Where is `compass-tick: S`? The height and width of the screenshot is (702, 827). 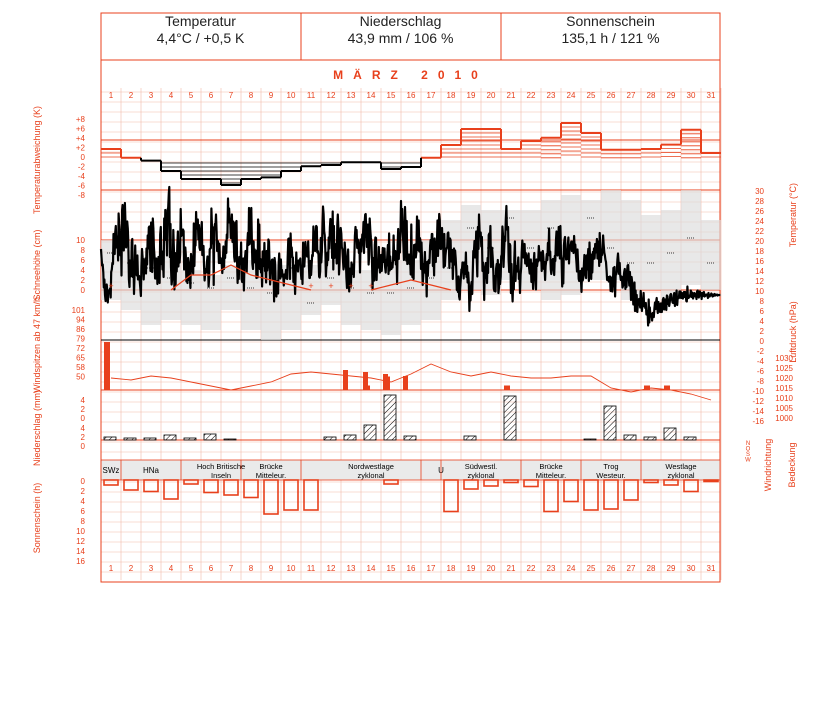 compass-tick: S is located at coordinates (748, 455).